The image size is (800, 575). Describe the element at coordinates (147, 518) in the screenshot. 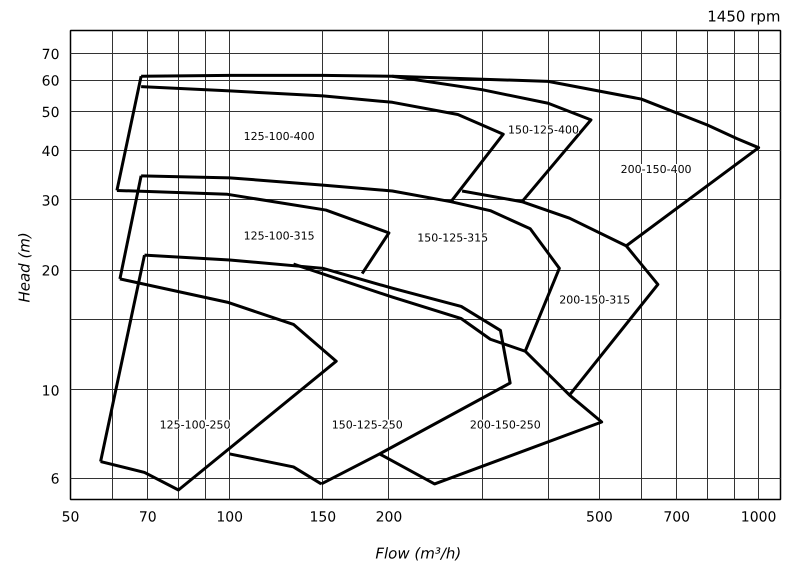

I see `x-tick-label: 70` at that location.